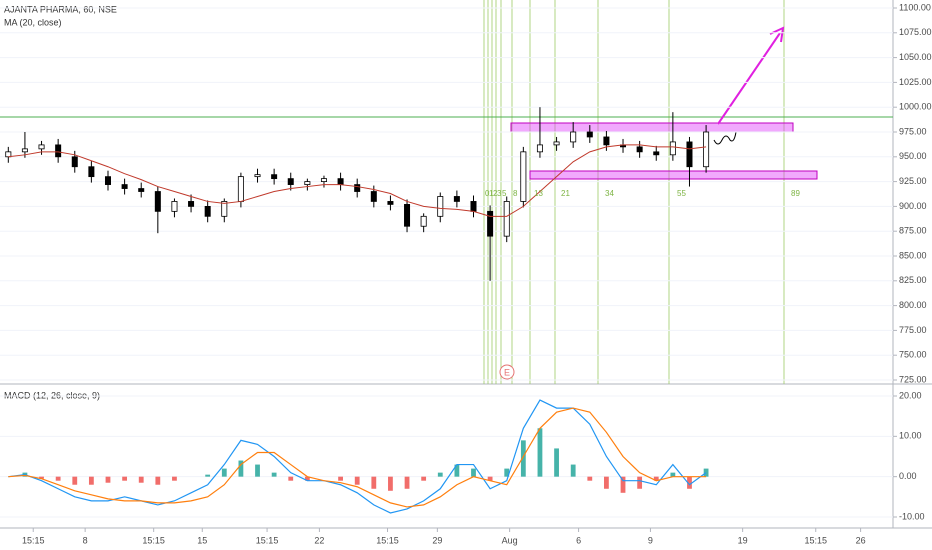 Image resolution: width=932 pixels, height=550 pixels. I want to click on ma-legend: MA (20, close), so click(33, 22).